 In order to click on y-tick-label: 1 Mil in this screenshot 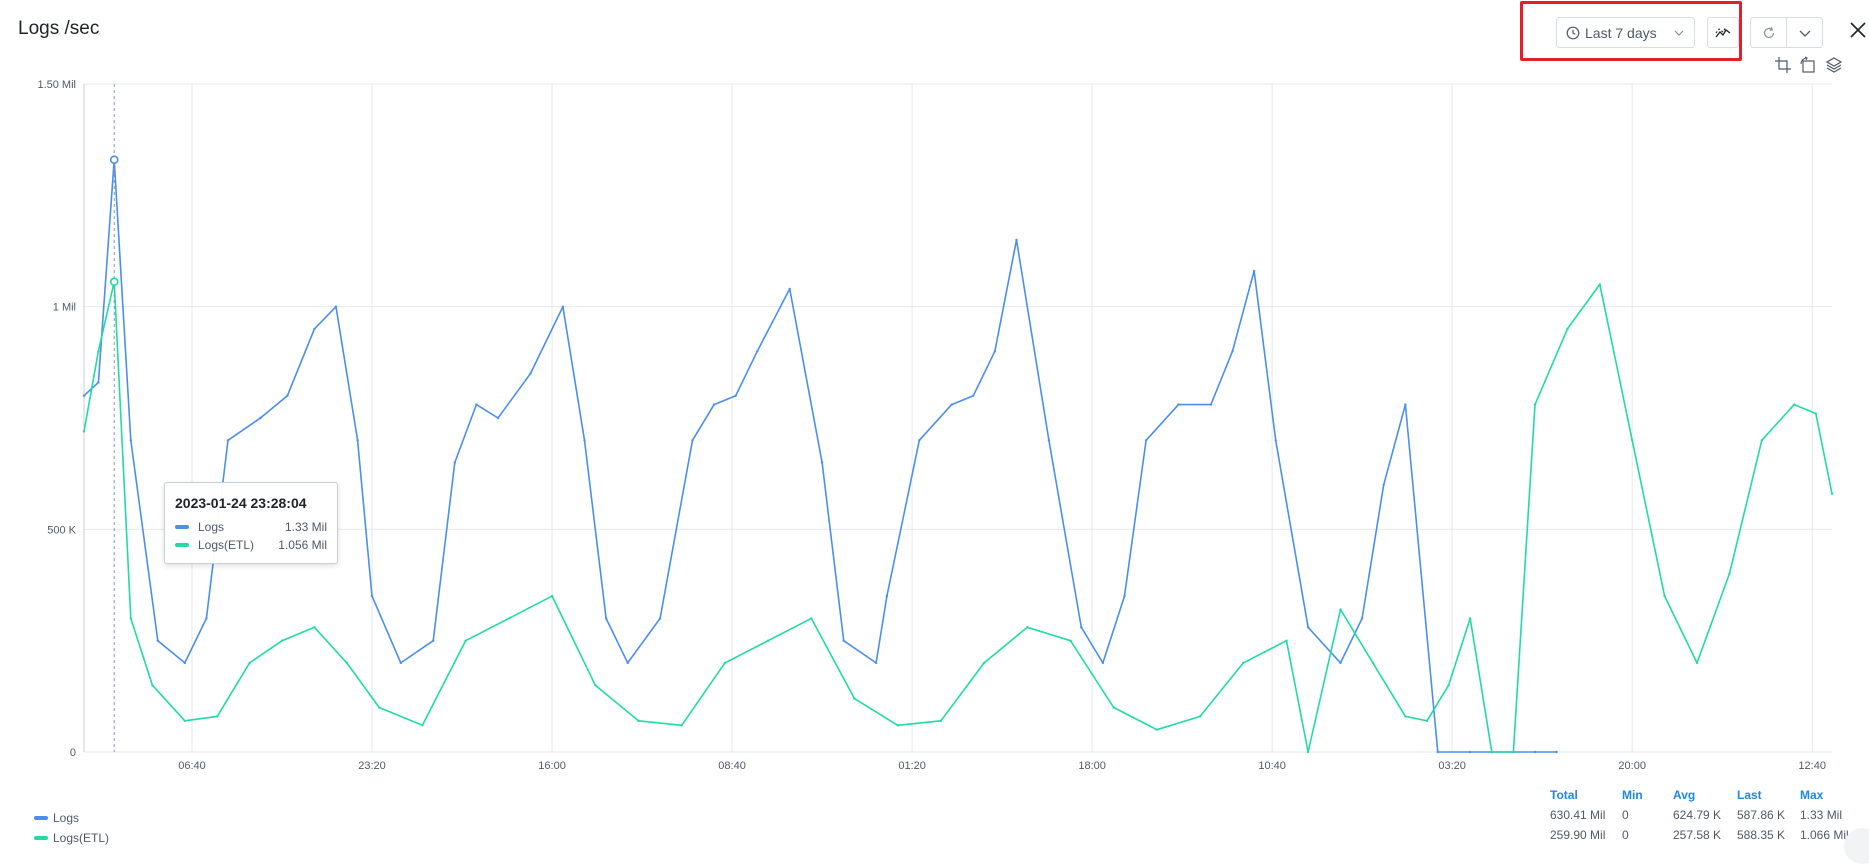, I will do `click(64, 308)`.